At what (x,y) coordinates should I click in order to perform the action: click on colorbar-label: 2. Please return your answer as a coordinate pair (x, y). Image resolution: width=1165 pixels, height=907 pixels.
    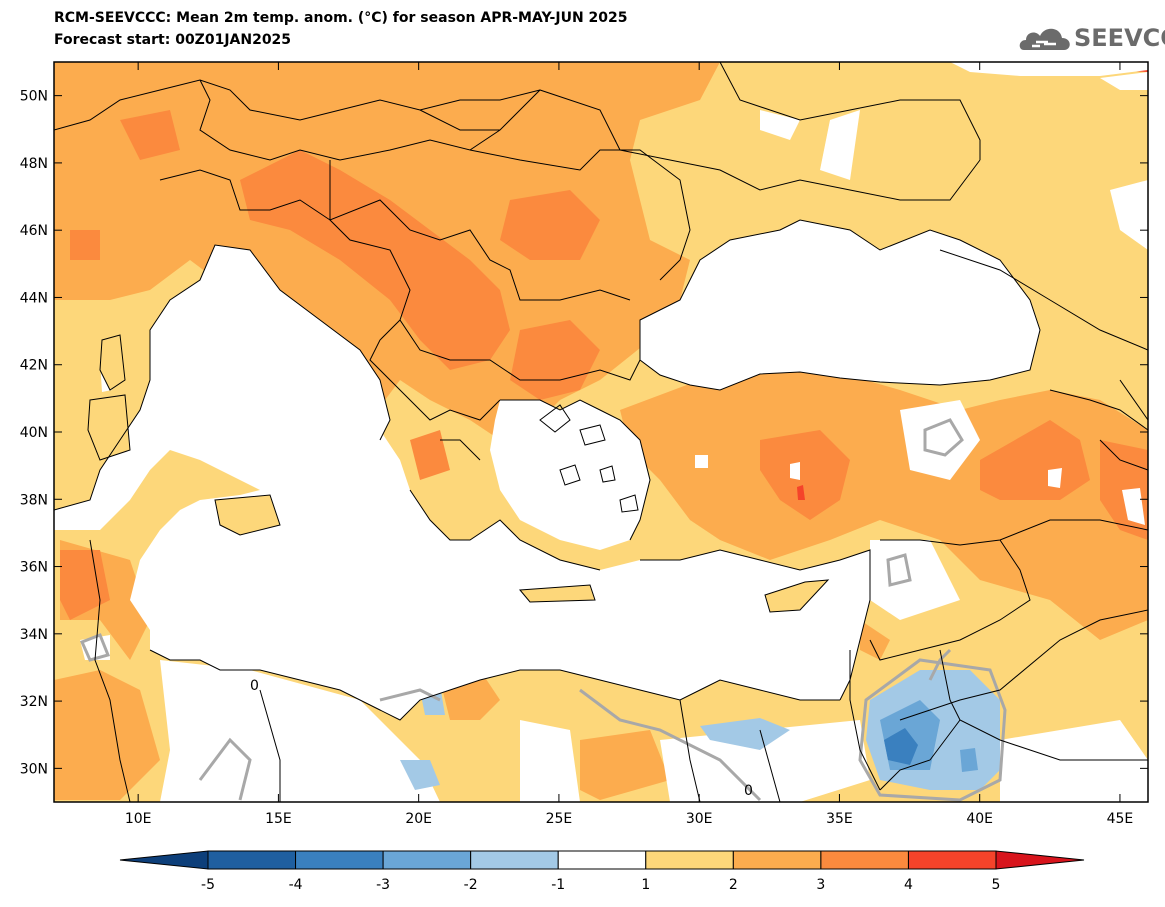
    Looking at the image, I should click on (733, 885).